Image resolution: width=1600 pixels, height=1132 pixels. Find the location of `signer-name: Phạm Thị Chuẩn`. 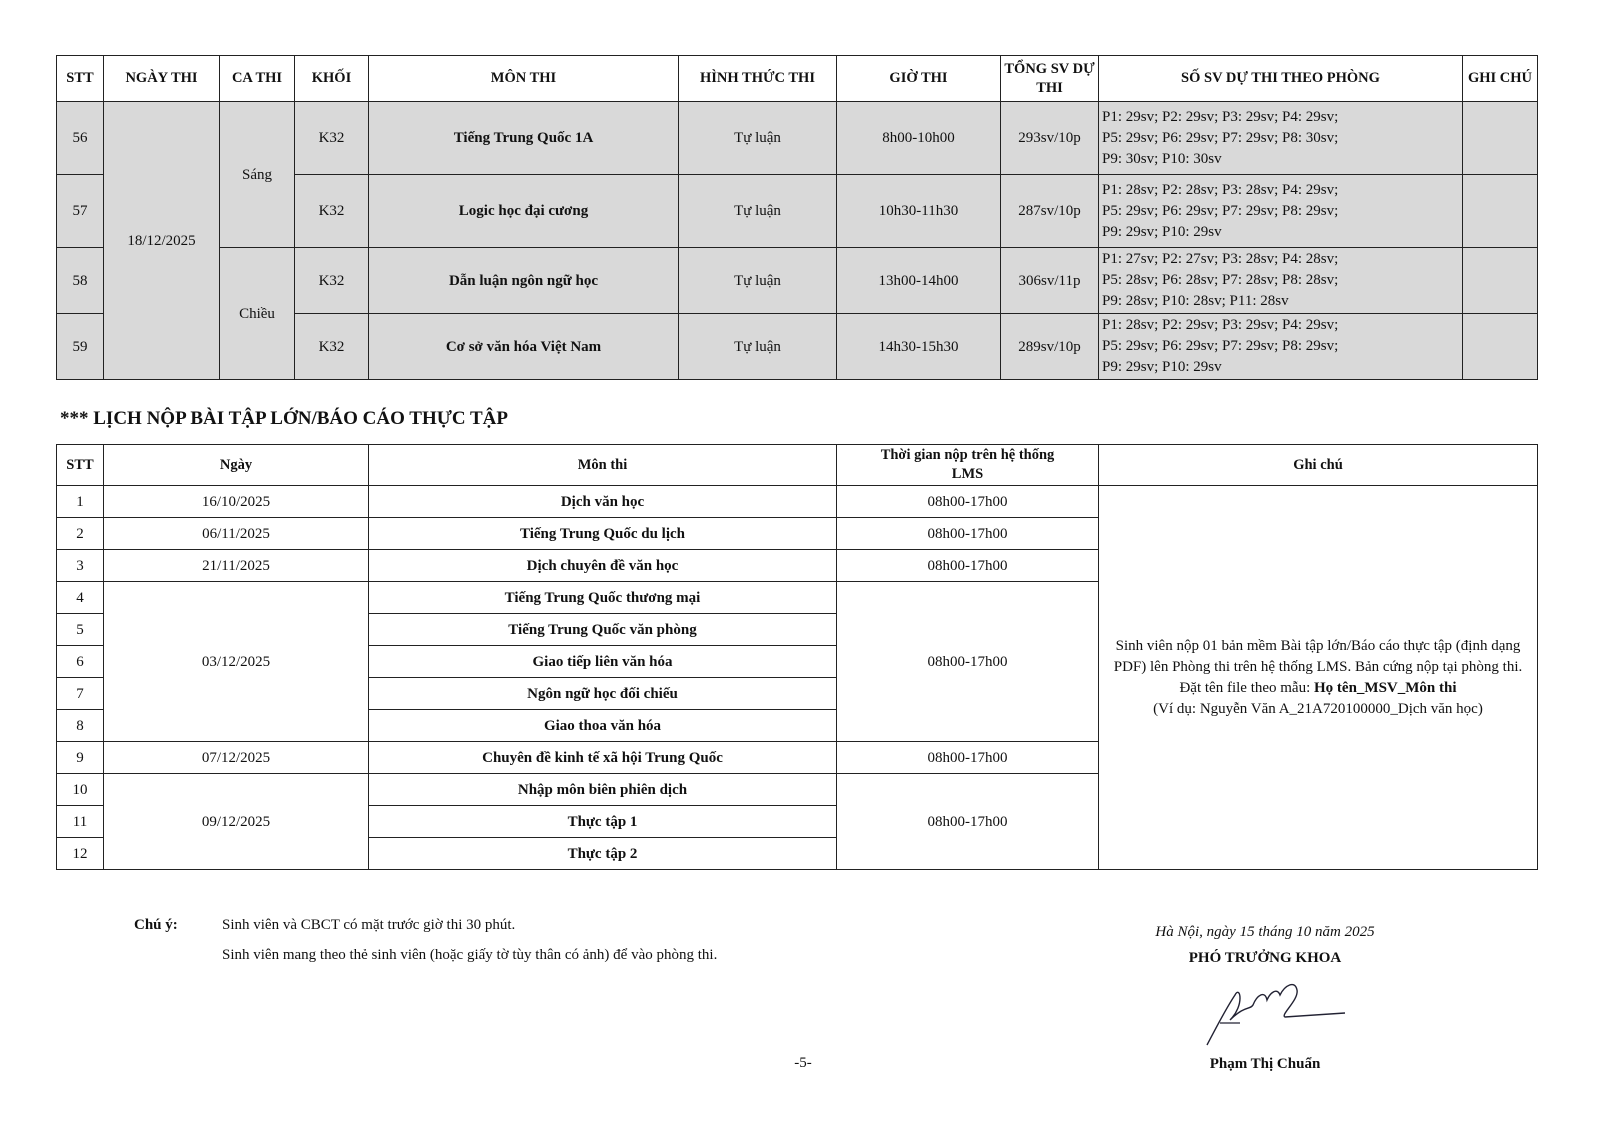

signer-name: Phạm Thị Chuẩn is located at coordinates (1265, 1064).